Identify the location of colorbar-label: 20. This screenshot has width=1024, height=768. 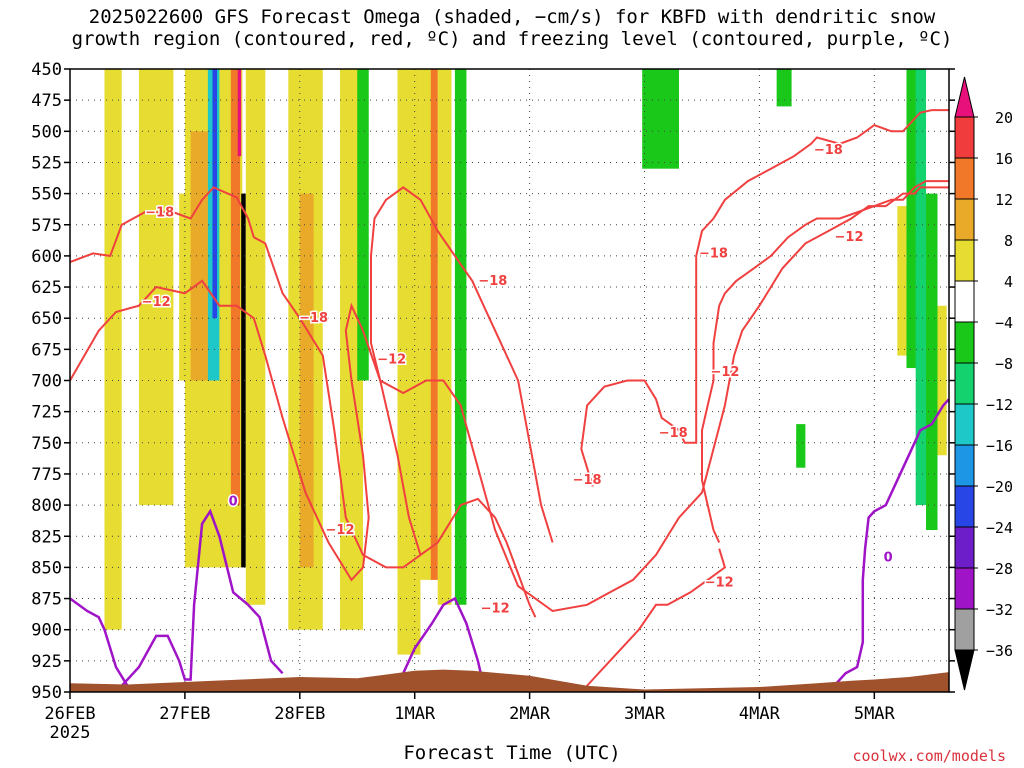
(1004, 118).